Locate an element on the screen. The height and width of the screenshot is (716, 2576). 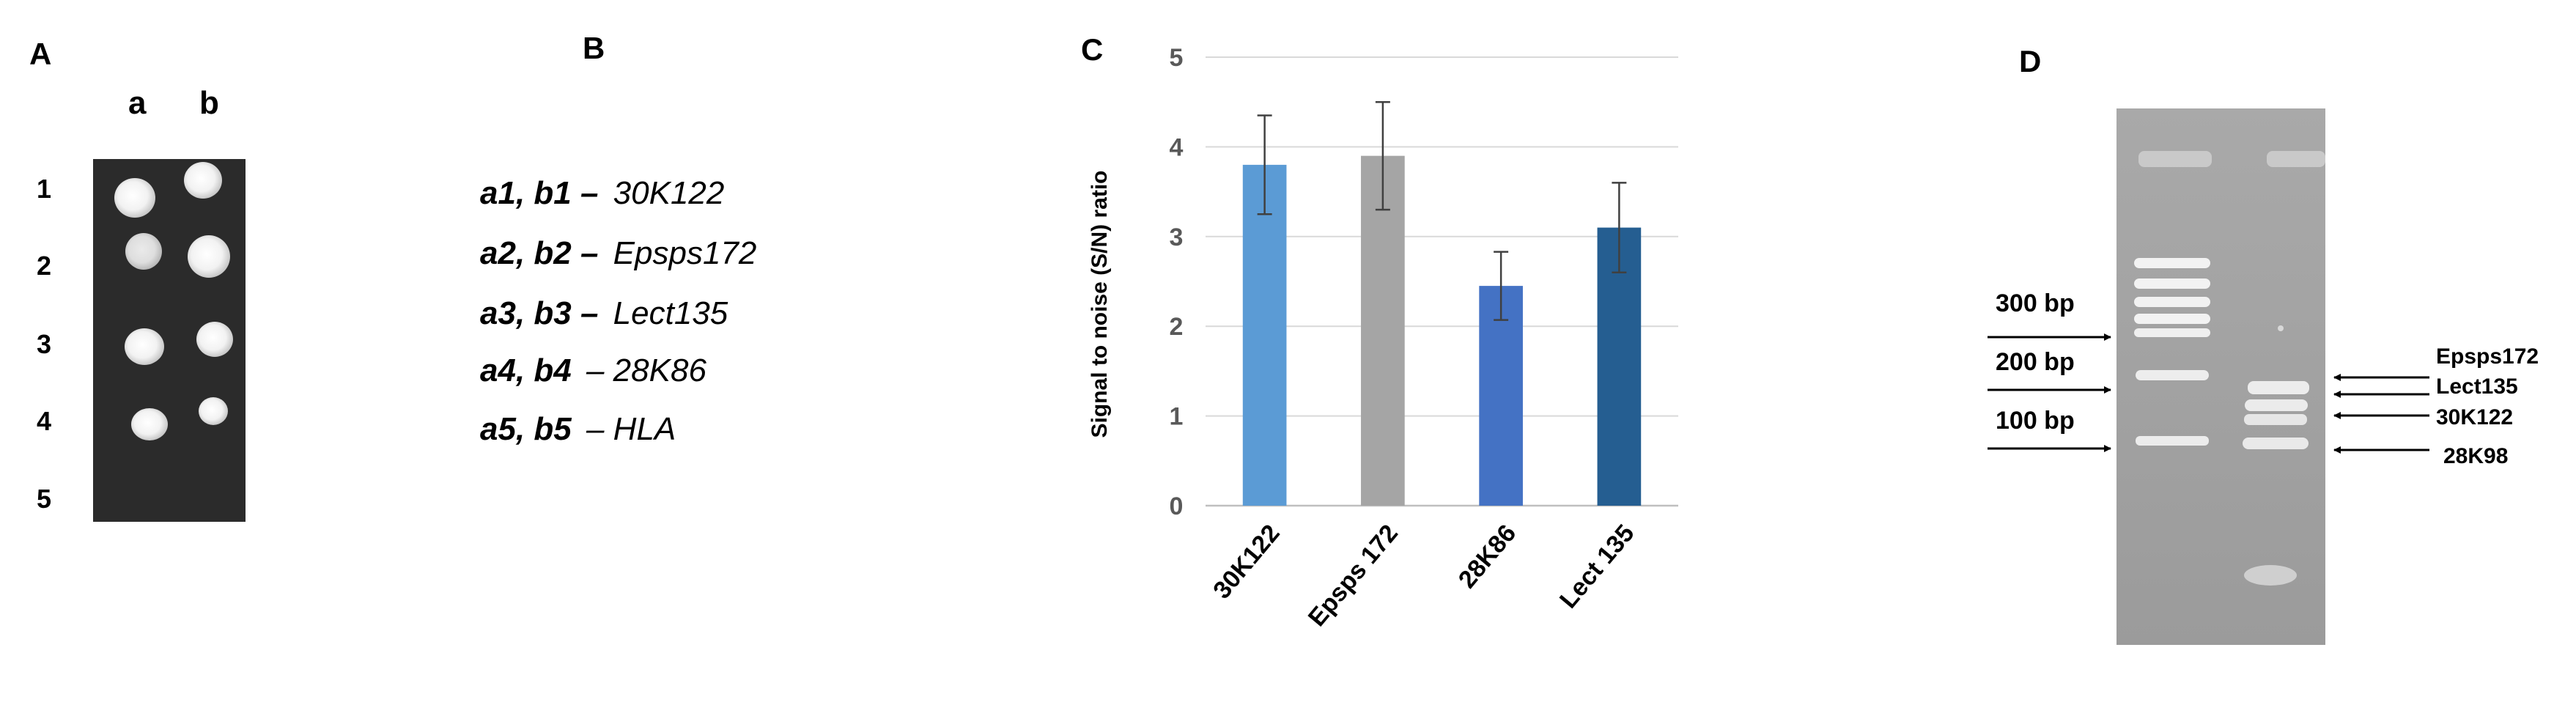
dot-a1 is located at coordinates (134, 198).